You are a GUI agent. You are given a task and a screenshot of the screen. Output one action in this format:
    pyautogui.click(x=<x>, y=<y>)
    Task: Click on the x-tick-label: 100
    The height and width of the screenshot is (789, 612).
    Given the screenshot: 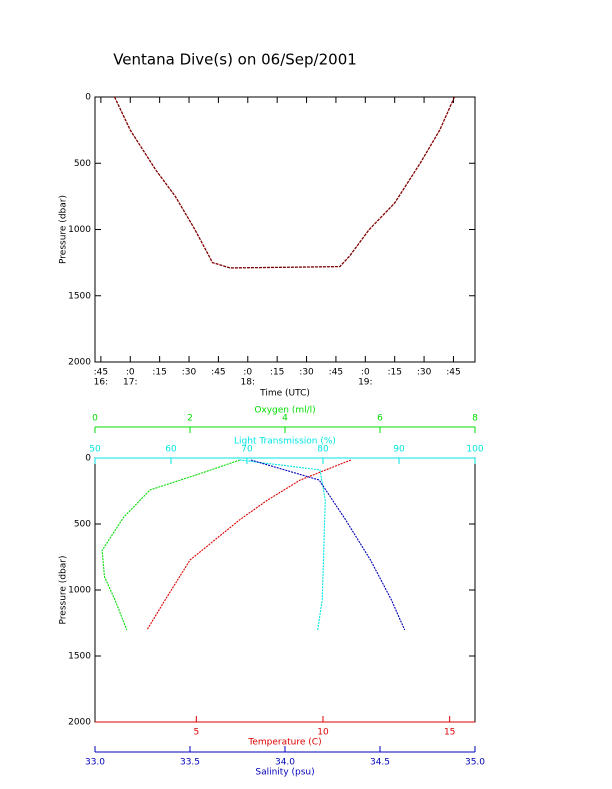 What is the action you would take?
    pyautogui.click(x=474, y=450)
    